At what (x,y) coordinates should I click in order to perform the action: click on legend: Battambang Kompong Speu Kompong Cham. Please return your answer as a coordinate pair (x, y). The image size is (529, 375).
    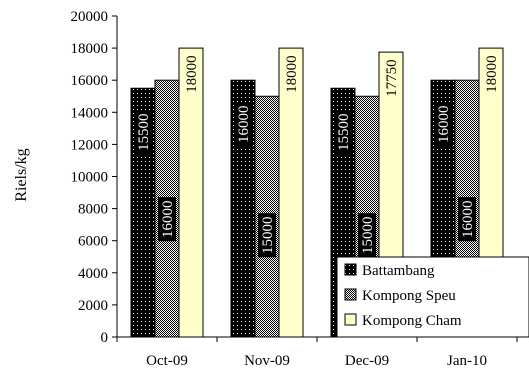
    Looking at the image, I should click on (432, 297).